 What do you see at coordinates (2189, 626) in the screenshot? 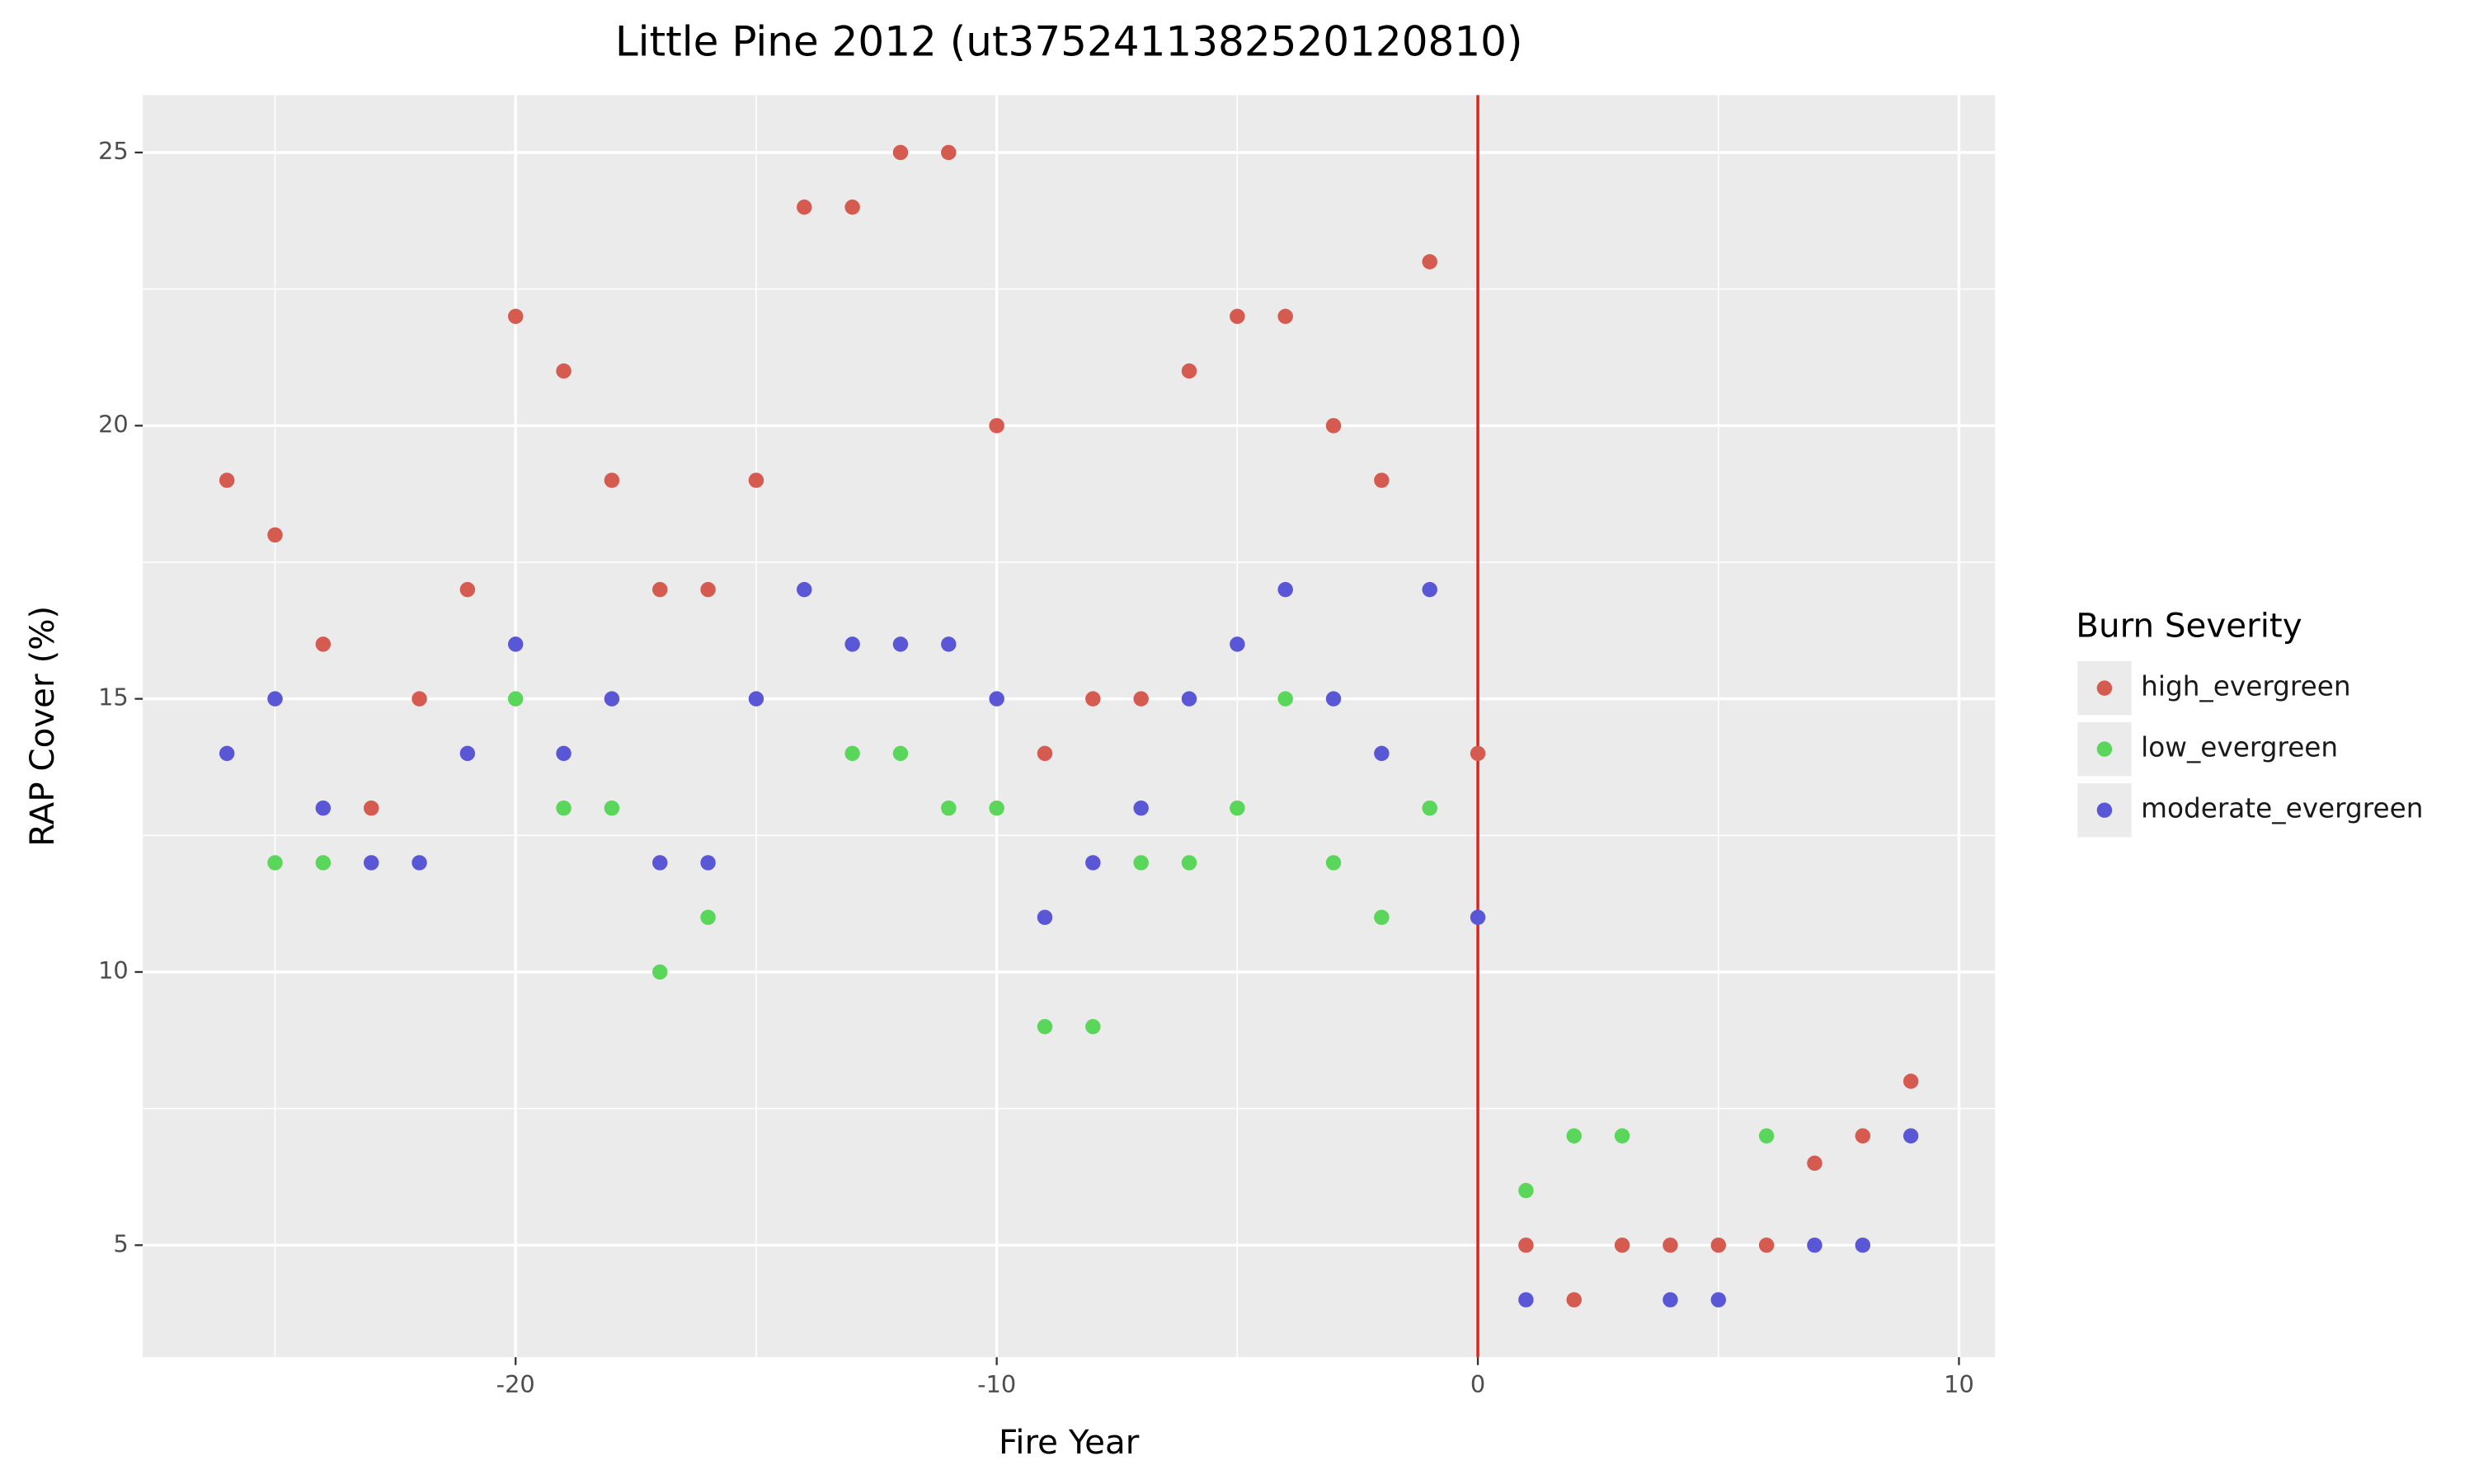
I see `legend-title: Burn Severity` at bounding box center [2189, 626].